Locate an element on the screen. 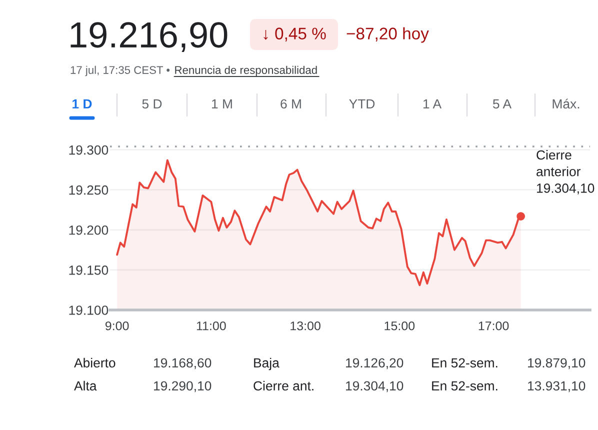  x-tick-label: 15:00 is located at coordinates (399, 325).